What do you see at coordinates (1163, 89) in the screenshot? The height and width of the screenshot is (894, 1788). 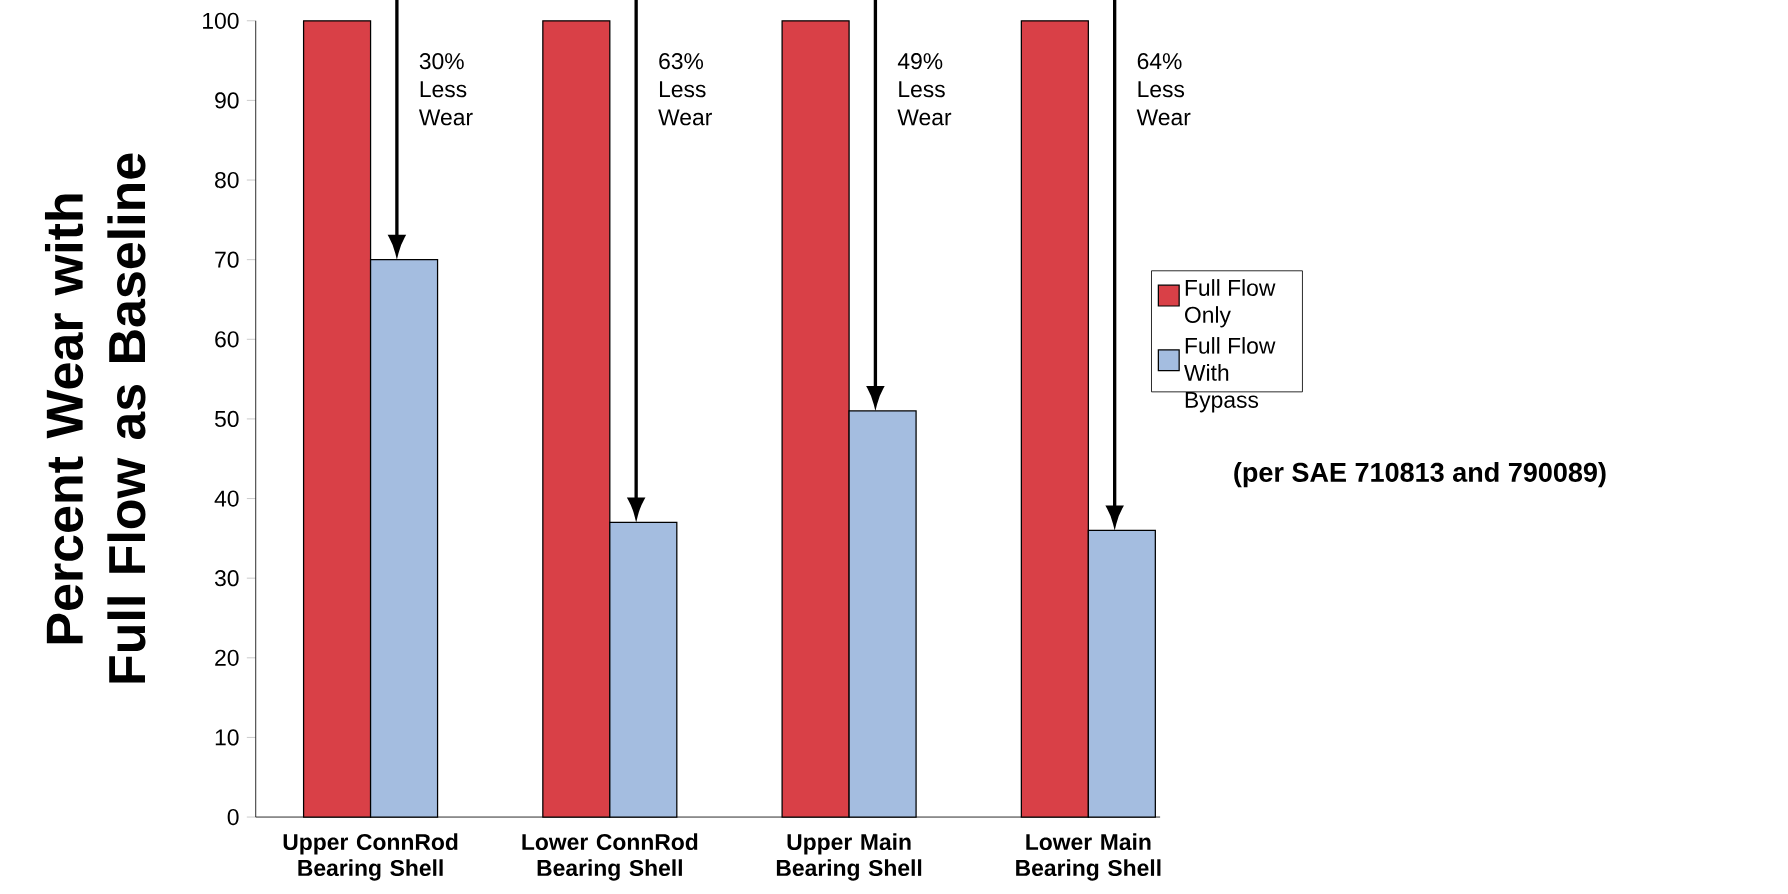 I see `annotation: 64% Less Wear` at bounding box center [1163, 89].